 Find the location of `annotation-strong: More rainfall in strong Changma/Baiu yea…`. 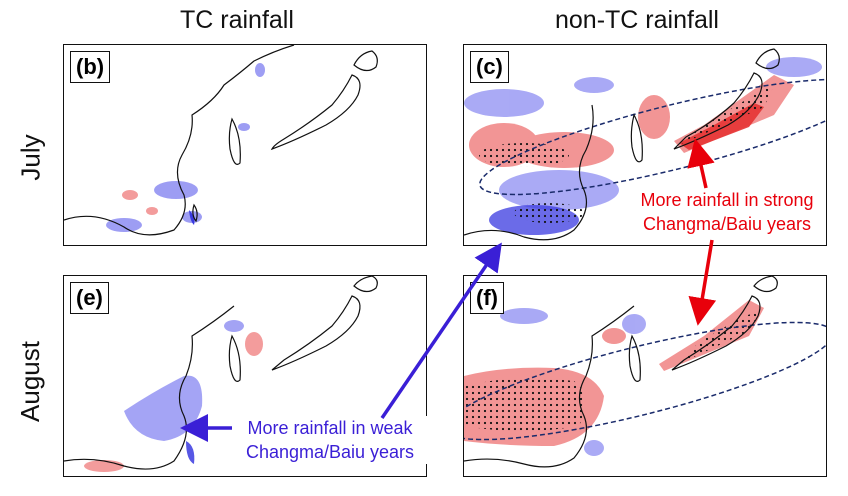

annotation-strong: More rainfall in strong Changma/Baiu yea… is located at coordinates (727, 212).